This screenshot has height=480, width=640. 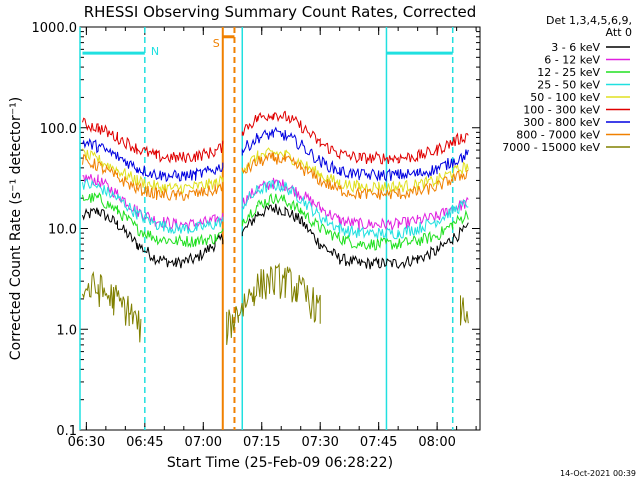 What do you see at coordinates (66, 330) in the screenshot?
I see `y-tick-label: 1.0` at bounding box center [66, 330].